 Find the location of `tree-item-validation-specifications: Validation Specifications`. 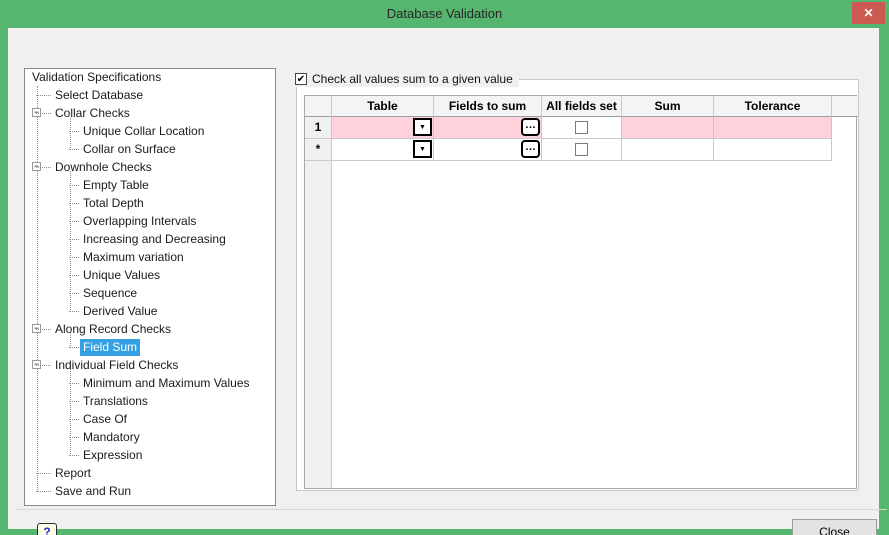

tree-item-validation-specifications: Validation Specifications is located at coordinates (97, 77).